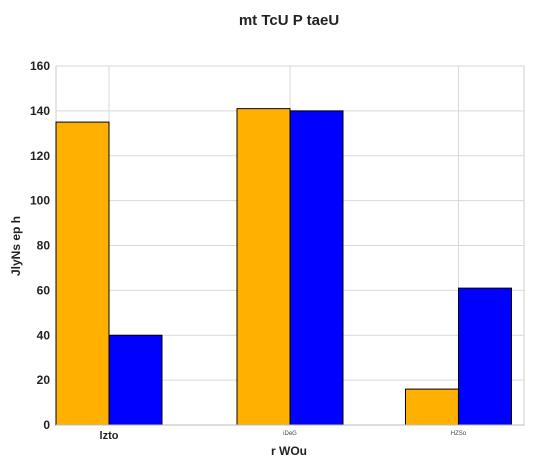  What do you see at coordinates (40, 66) in the screenshot?
I see `y-tick-label: 160` at bounding box center [40, 66].